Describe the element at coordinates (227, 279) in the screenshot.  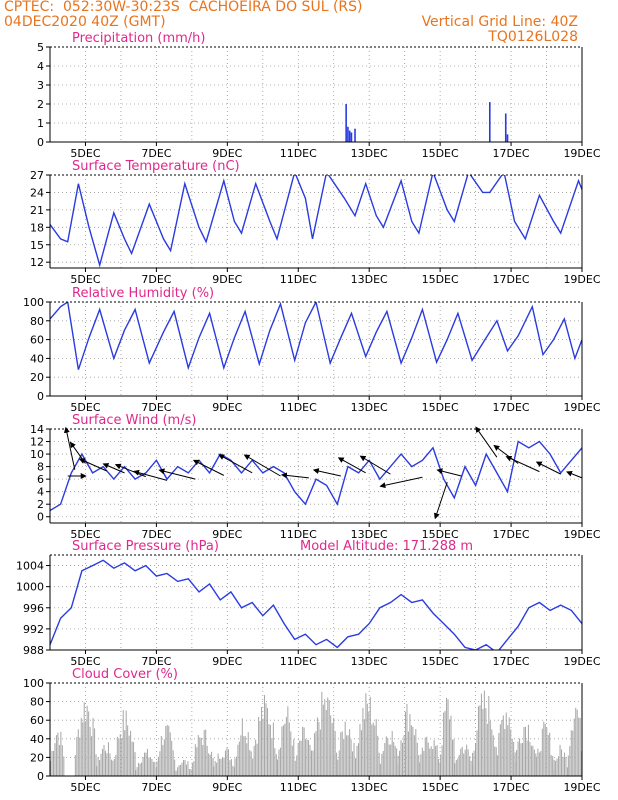
I see `x-tick-label: 9DEC` at that location.